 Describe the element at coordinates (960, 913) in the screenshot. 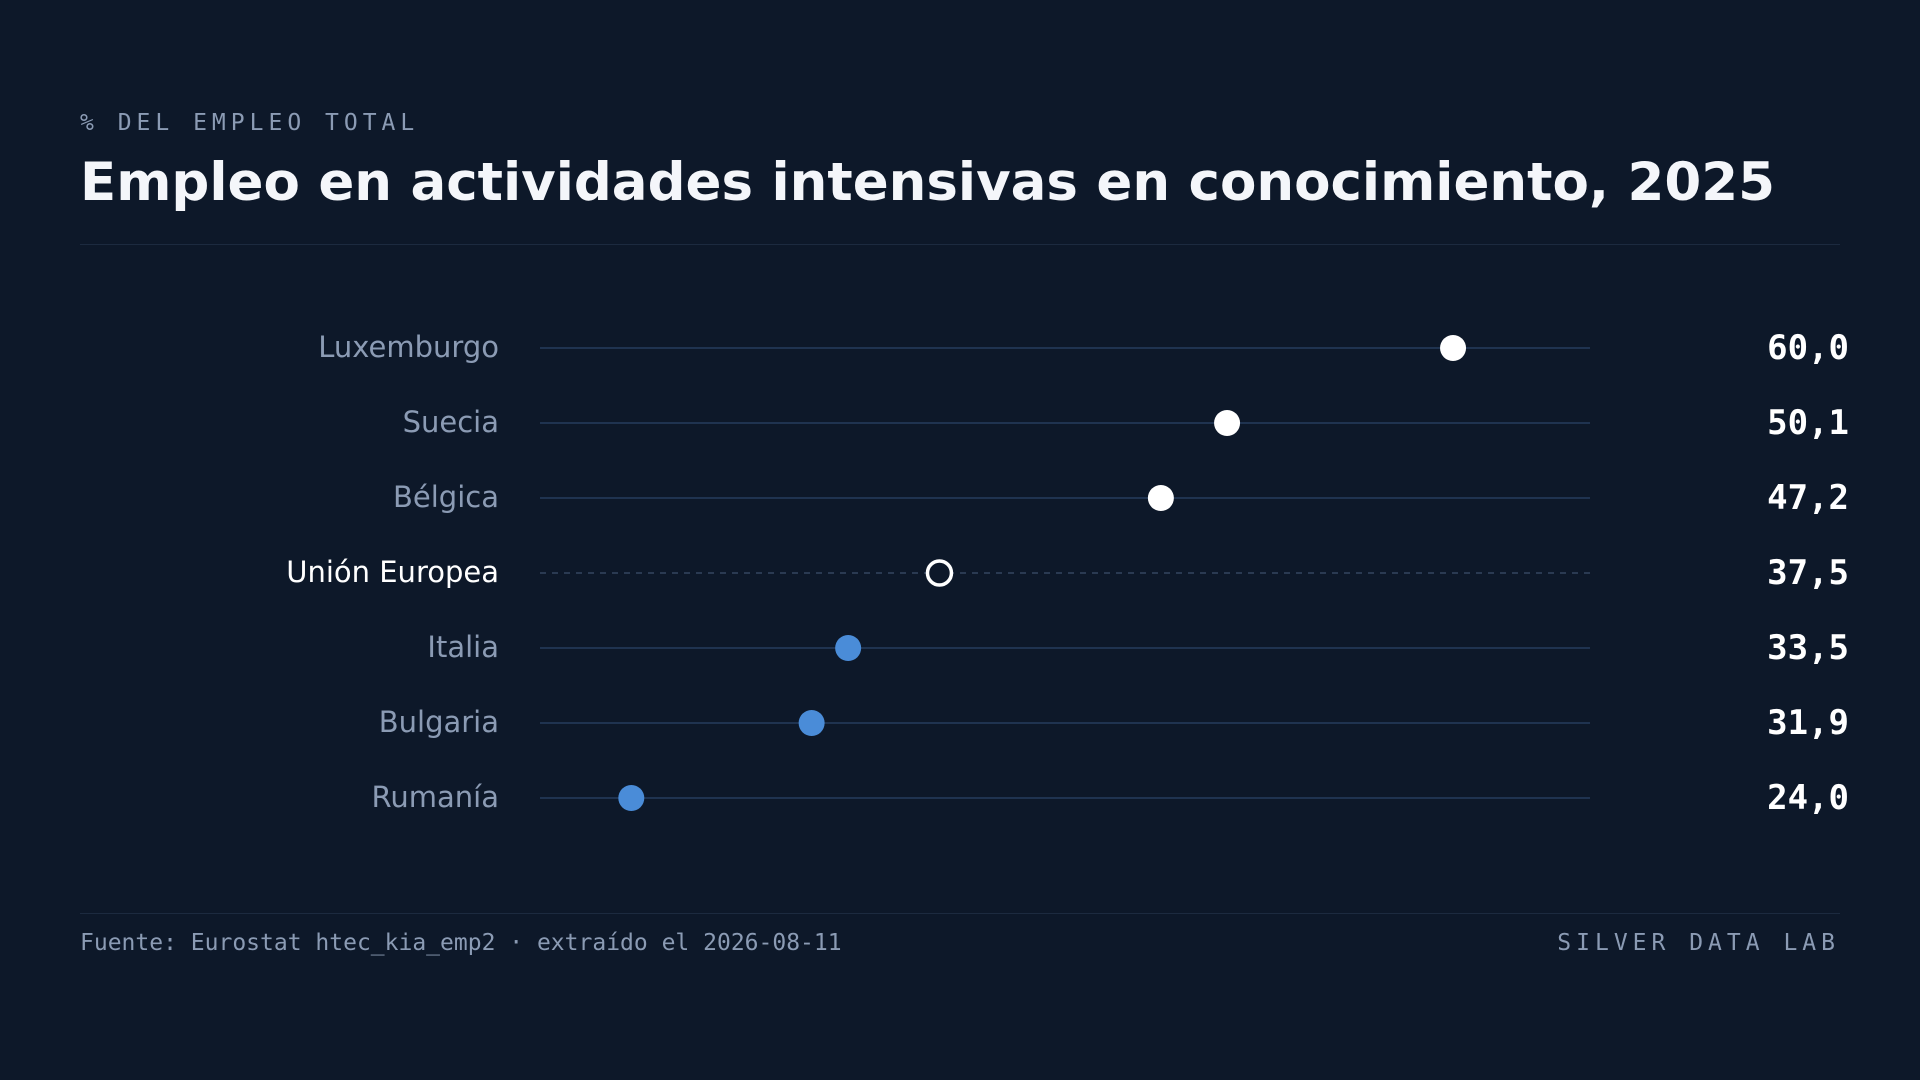

I see `footer-divider` at that location.